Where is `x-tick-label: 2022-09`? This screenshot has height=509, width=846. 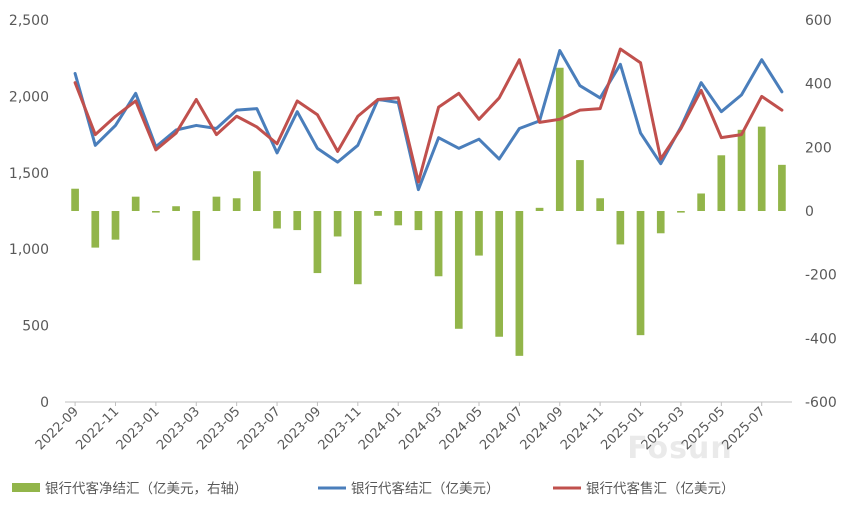 x-tick-label: 2022-09 is located at coordinates (57, 428).